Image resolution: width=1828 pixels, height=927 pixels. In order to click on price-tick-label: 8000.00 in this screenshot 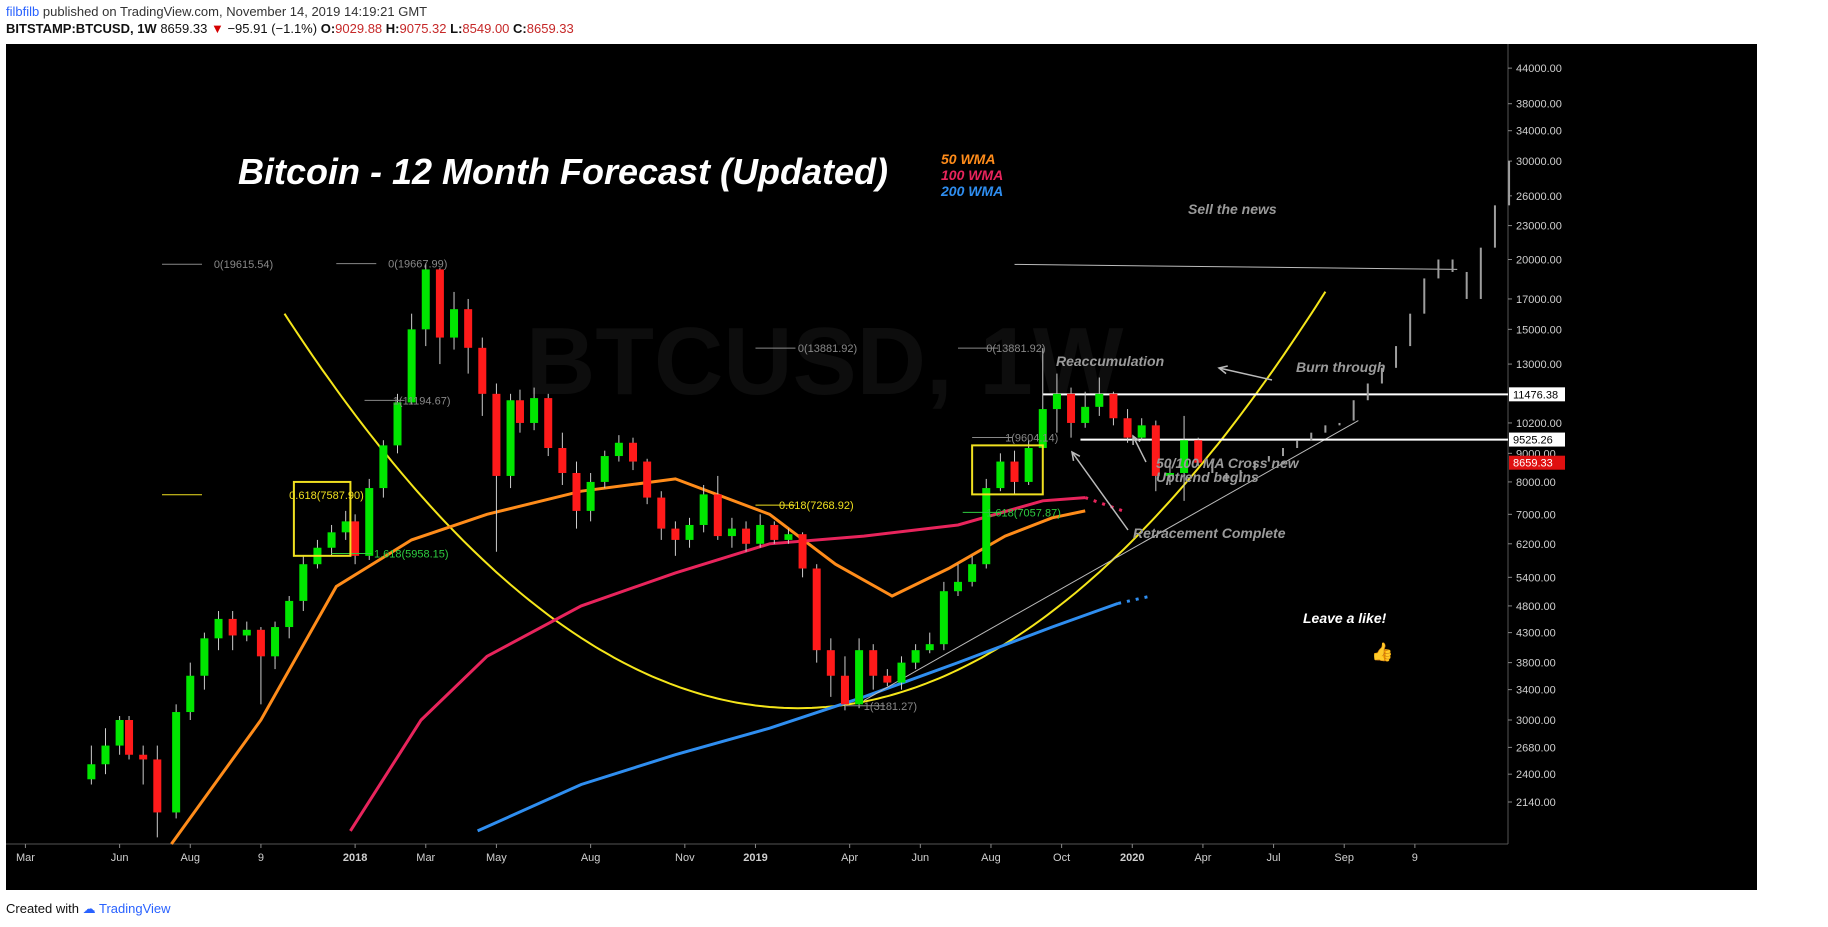, I will do `click(1536, 483)`.